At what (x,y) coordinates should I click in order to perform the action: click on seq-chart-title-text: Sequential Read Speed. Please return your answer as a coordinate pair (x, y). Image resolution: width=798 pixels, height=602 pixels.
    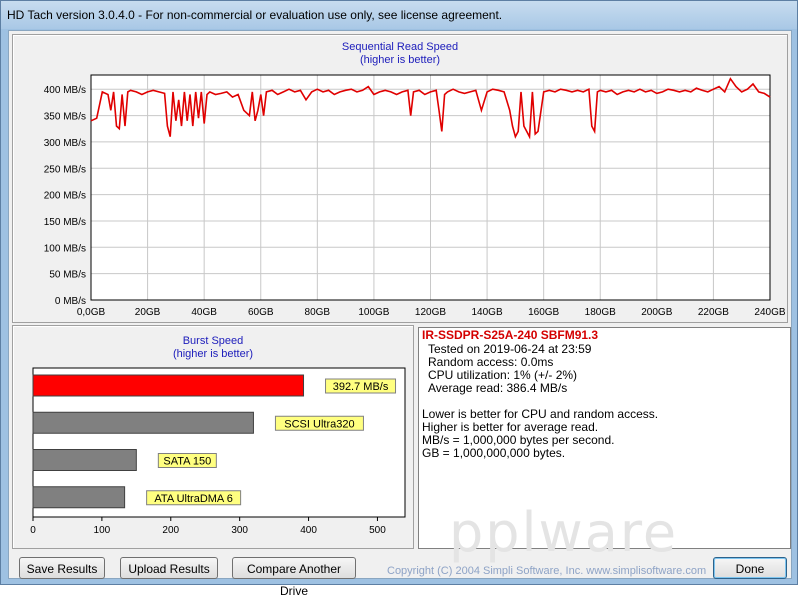
    Looking at the image, I should click on (400, 47).